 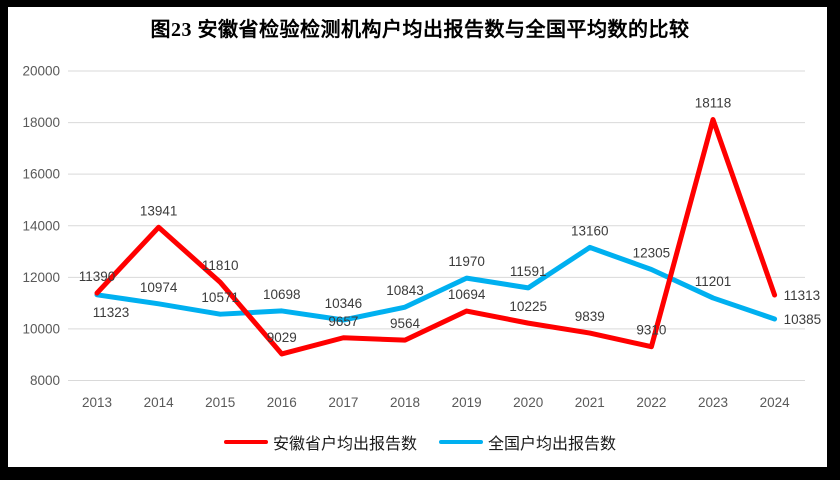 I want to click on x-tick-label-2013: 2013, so click(x=97, y=402).